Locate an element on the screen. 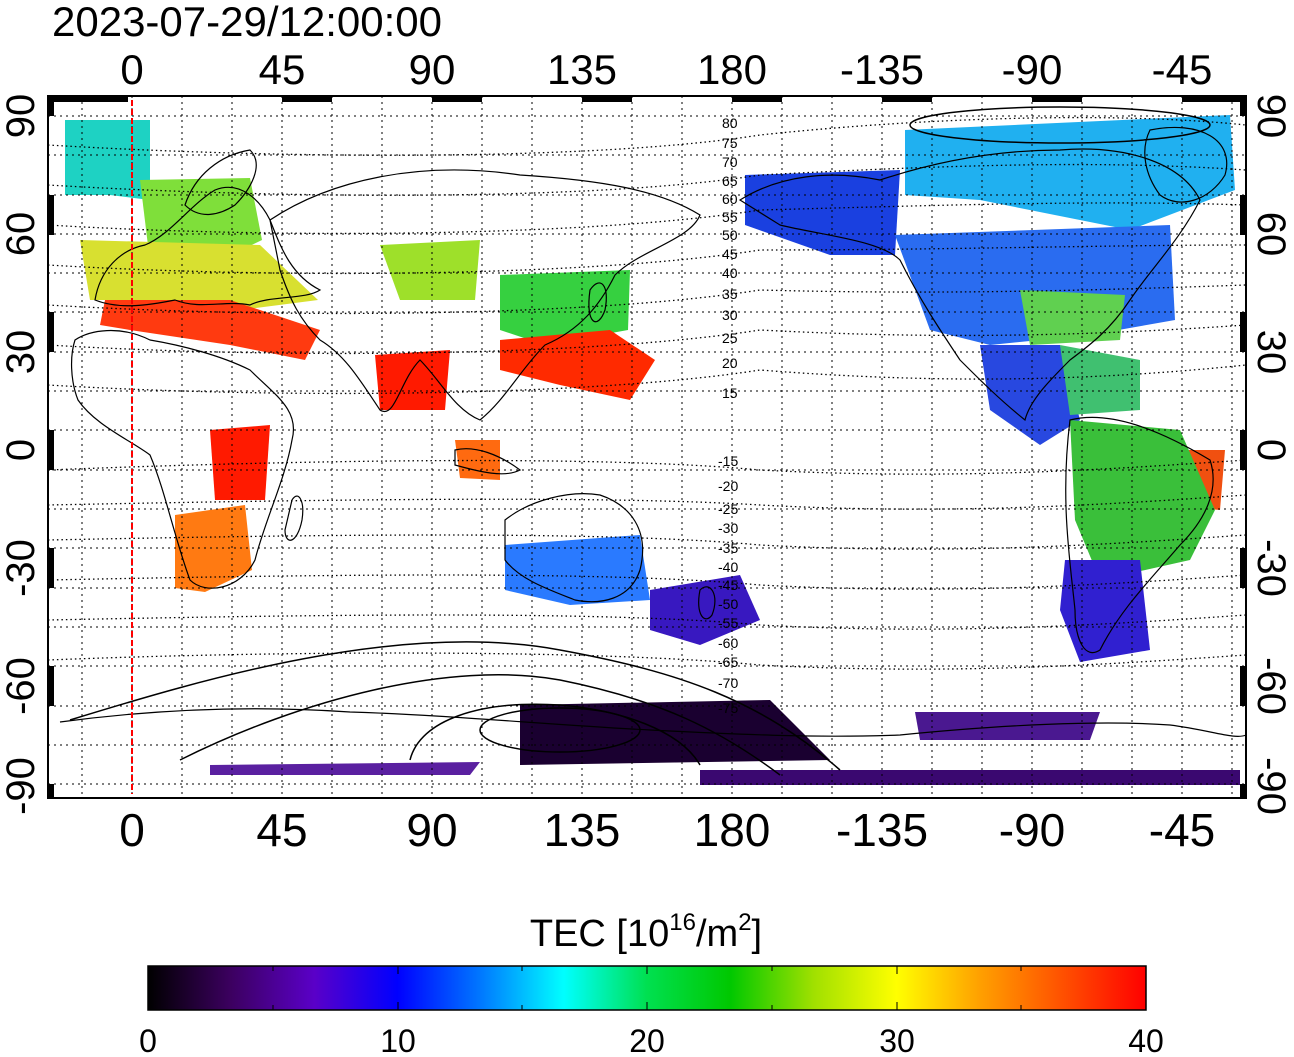 This screenshot has width=1294, height=1057. right-tick-m90: -90 is located at coordinates (1271, 786).